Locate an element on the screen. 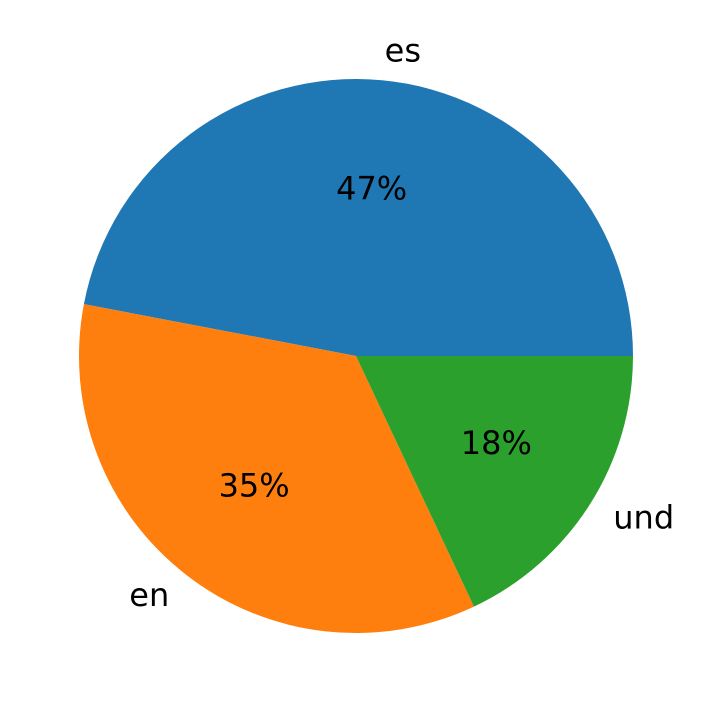 This screenshot has width=712, height=713. slice-label: und is located at coordinates (643, 517).